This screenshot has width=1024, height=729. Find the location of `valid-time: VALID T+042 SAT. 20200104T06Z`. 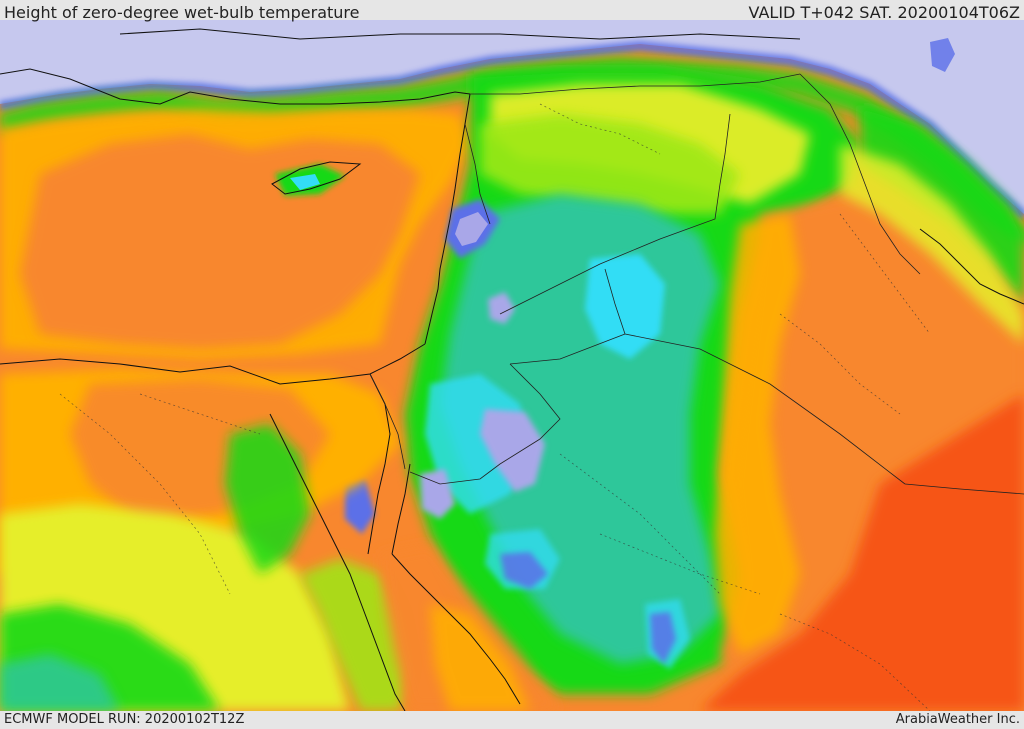

valid-time: VALID T+042 SAT. 20200104T06Z is located at coordinates (884, 12).